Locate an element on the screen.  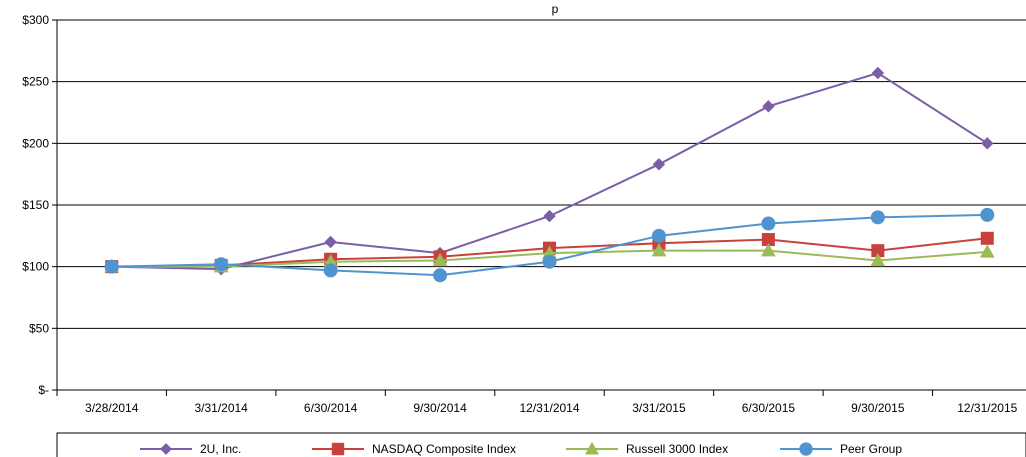
legend-label: NASDAQ Composite Index is located at coordinates (444, 449).